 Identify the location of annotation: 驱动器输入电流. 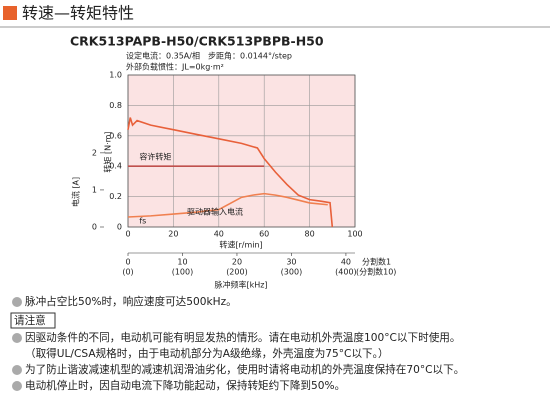
(215, 211).